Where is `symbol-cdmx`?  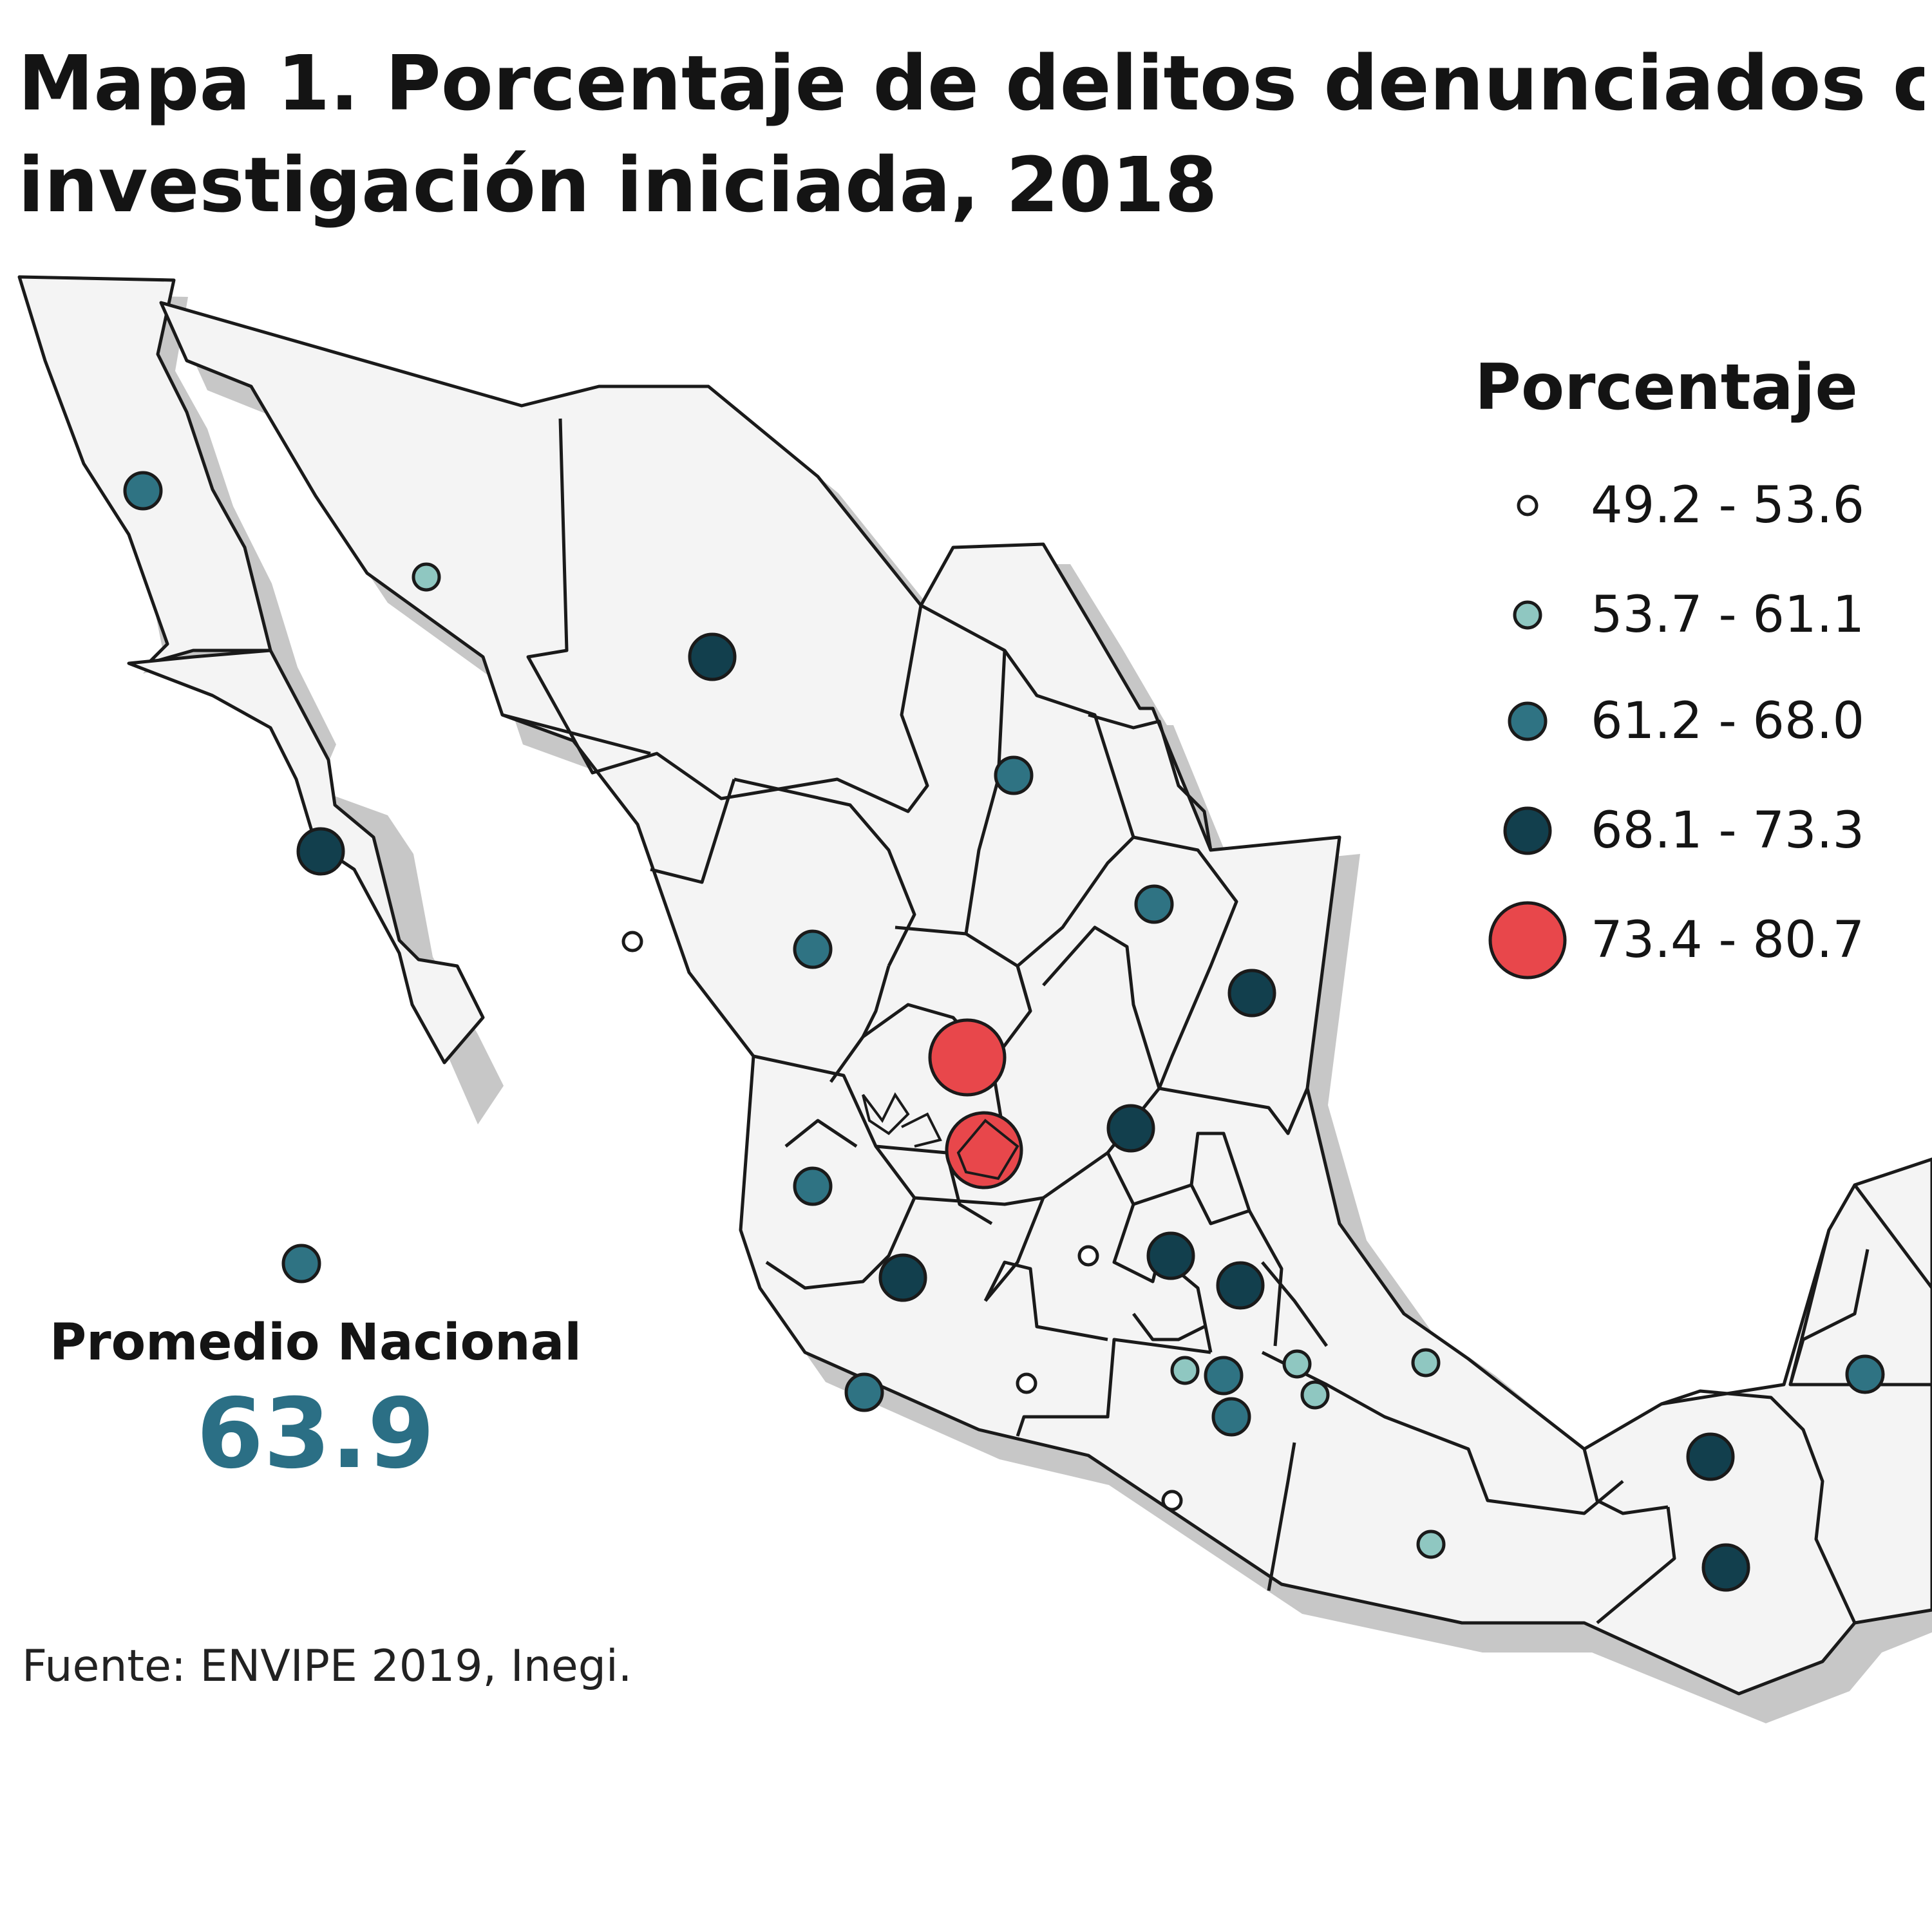
symbol-cdmx is located at coordinates (1224, 1376).